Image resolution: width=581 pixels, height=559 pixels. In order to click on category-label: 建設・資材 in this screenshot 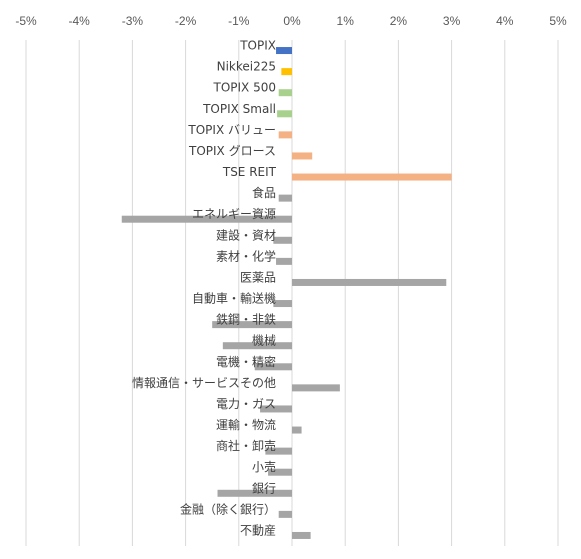, I will do `click(246, 234)`.